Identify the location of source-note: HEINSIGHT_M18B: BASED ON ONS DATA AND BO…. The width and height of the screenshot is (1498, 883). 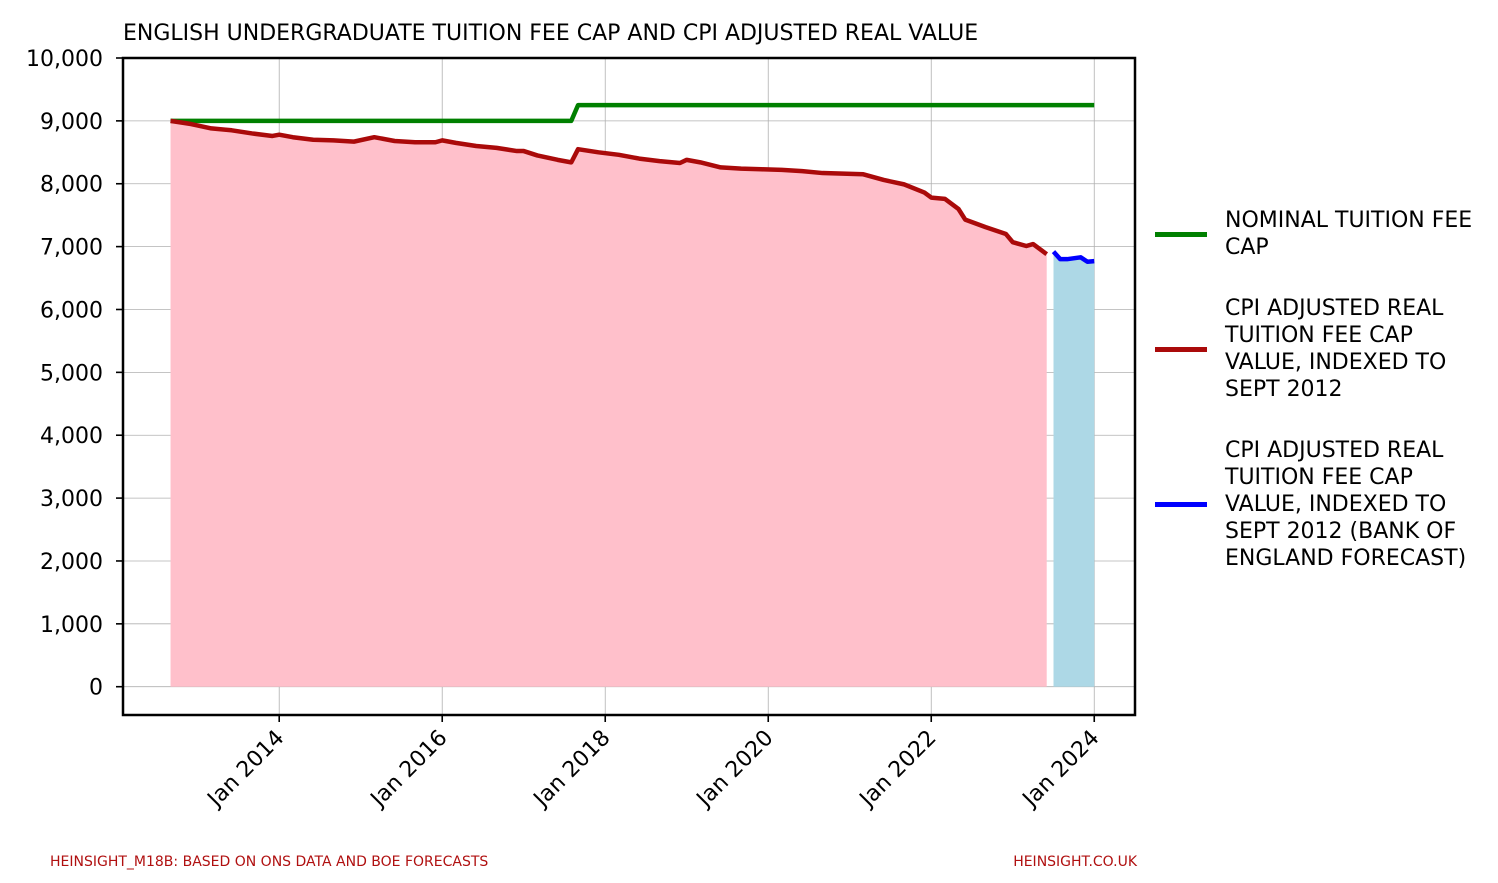
(269, 862).